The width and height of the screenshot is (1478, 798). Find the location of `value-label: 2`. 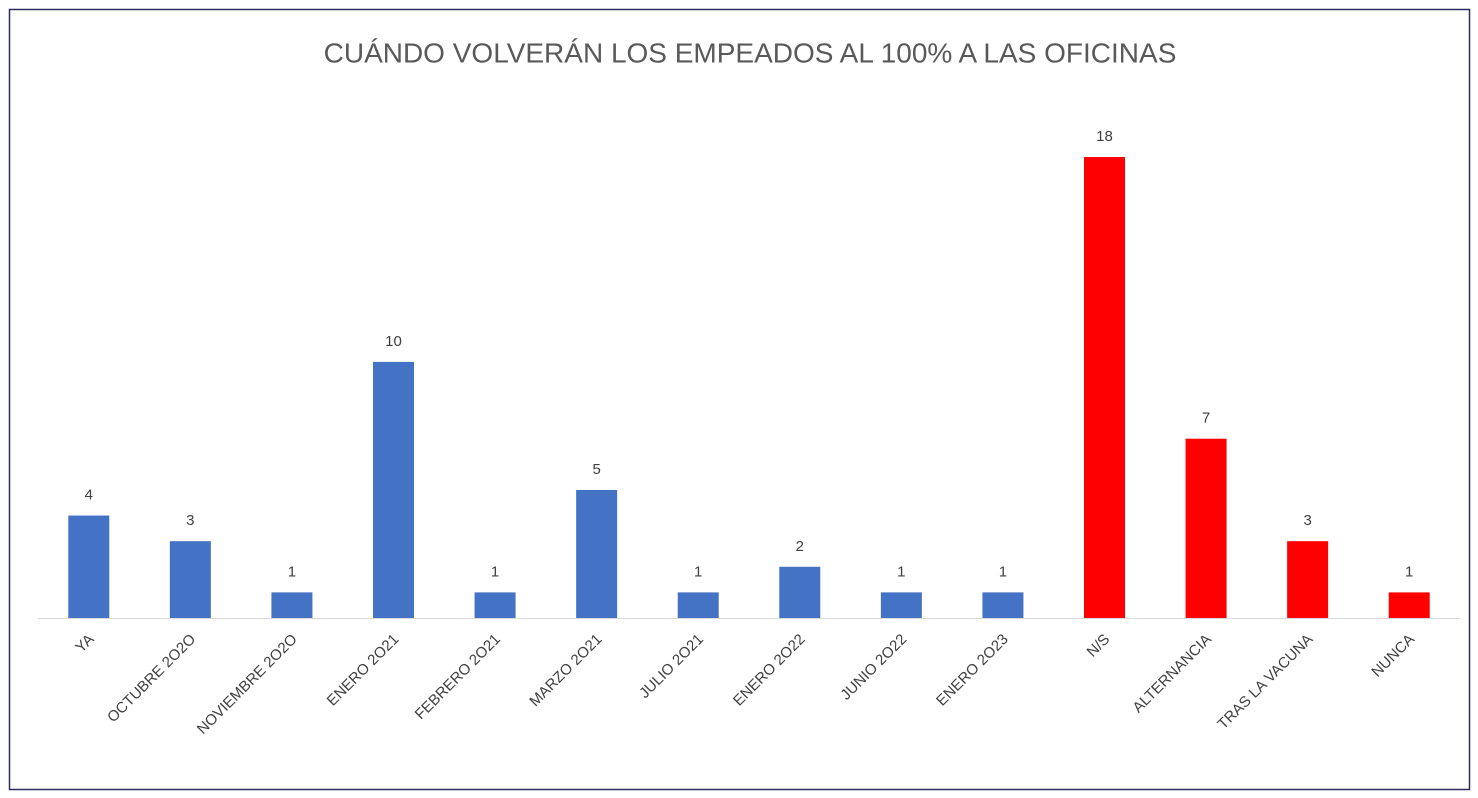

value-label: 2 is located at coordinates (800, 546).